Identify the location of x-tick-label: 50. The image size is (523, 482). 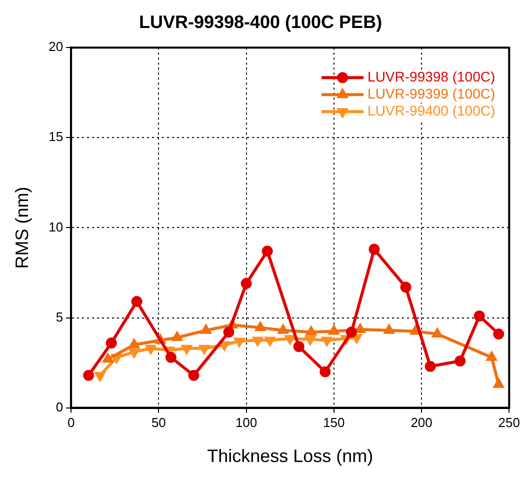
(158, 422).